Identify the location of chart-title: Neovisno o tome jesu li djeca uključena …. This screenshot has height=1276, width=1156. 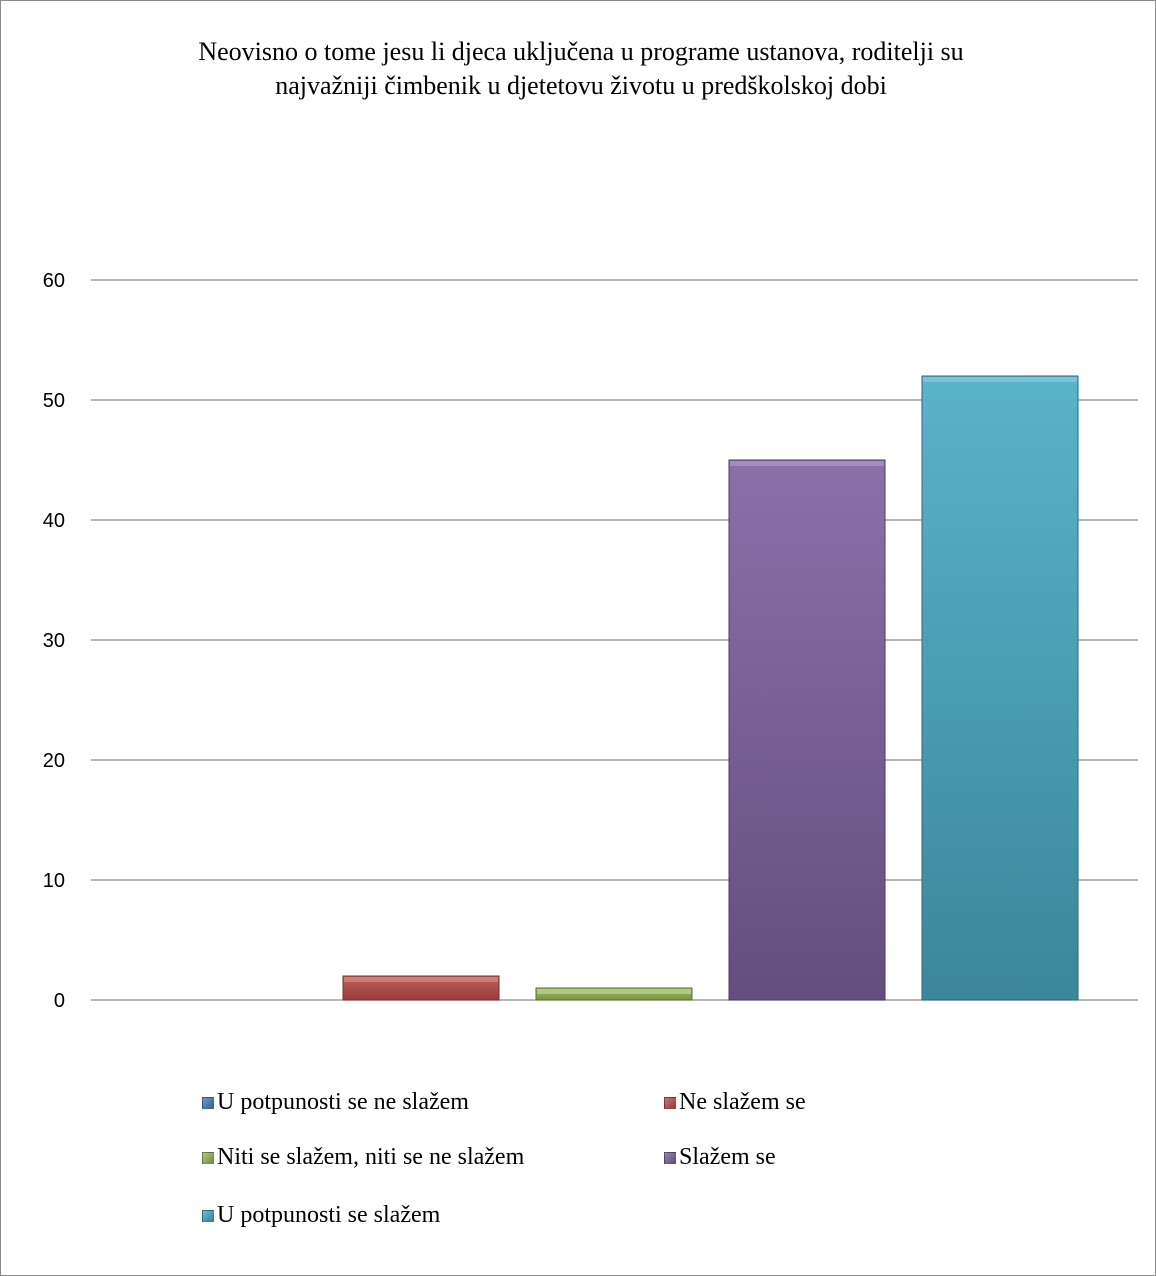
(581, 68).